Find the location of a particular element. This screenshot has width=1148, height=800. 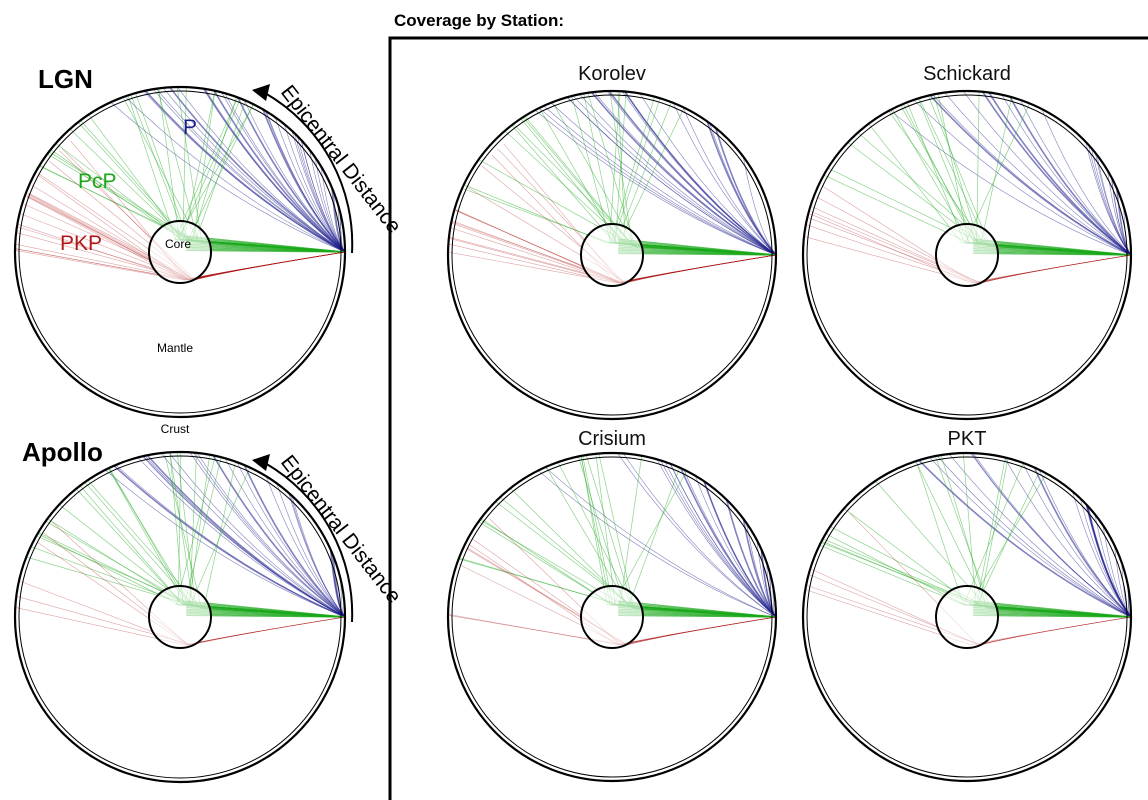

core-label: Core is located at coordinates (178, 244).